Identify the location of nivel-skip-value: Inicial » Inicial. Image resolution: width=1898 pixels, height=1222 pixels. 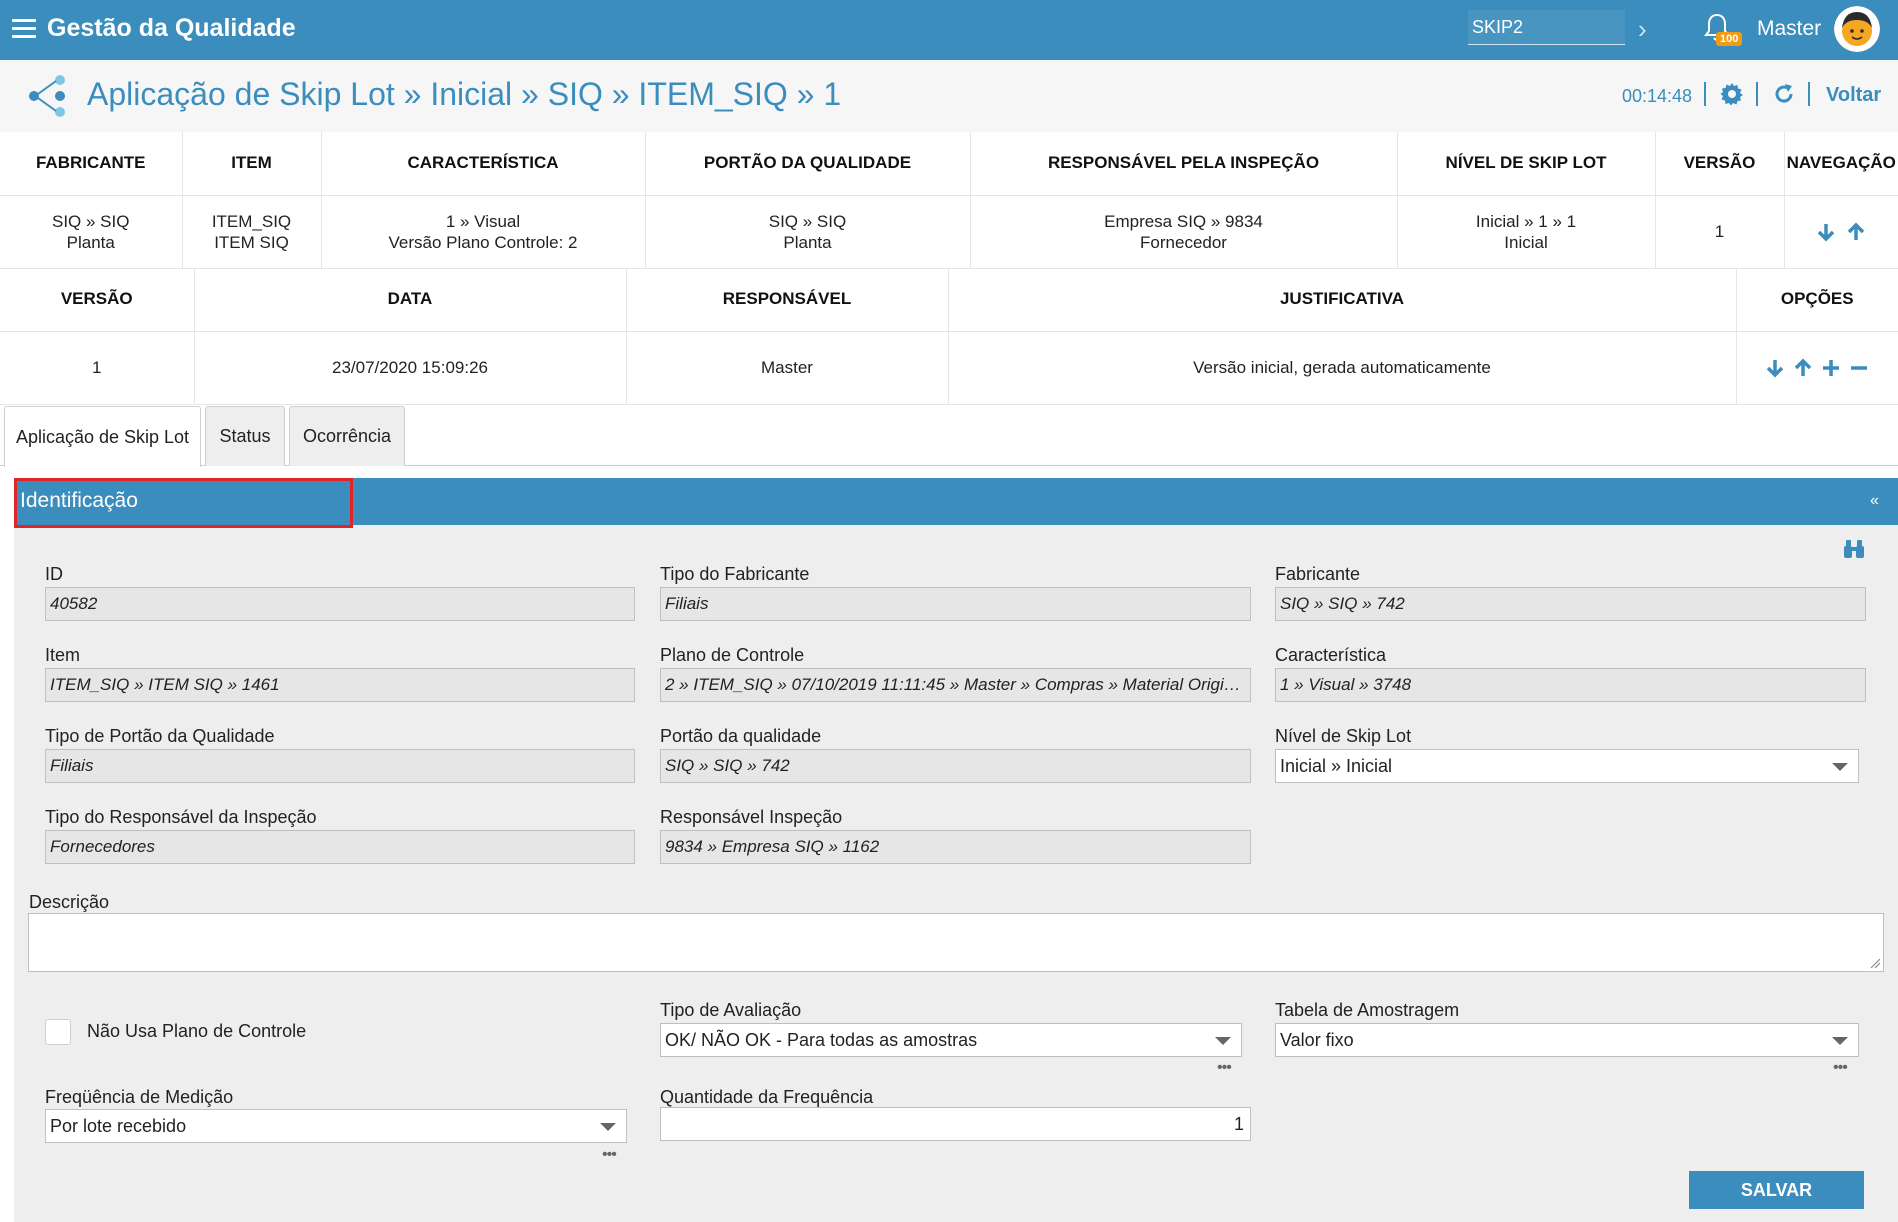
(1336, 766).